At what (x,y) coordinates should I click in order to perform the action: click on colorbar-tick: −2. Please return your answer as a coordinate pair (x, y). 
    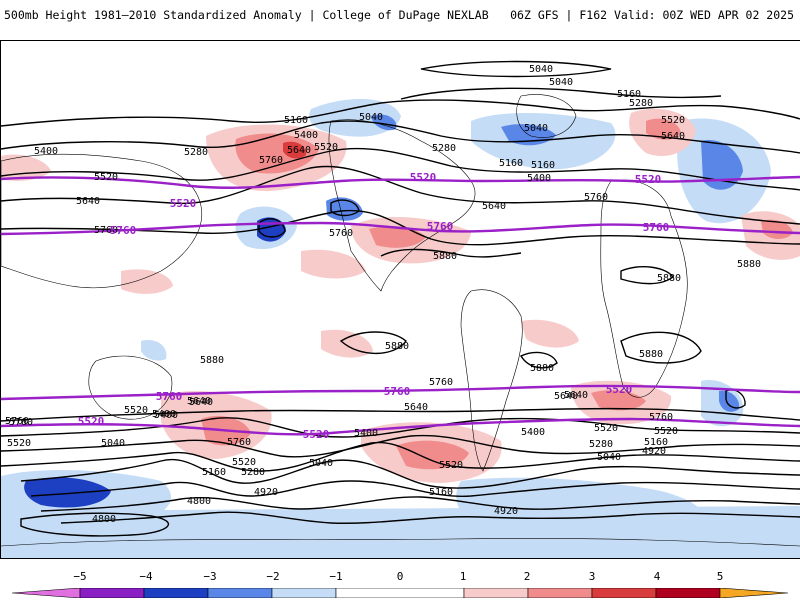
    Looking at the image, I should click on (273, 576).